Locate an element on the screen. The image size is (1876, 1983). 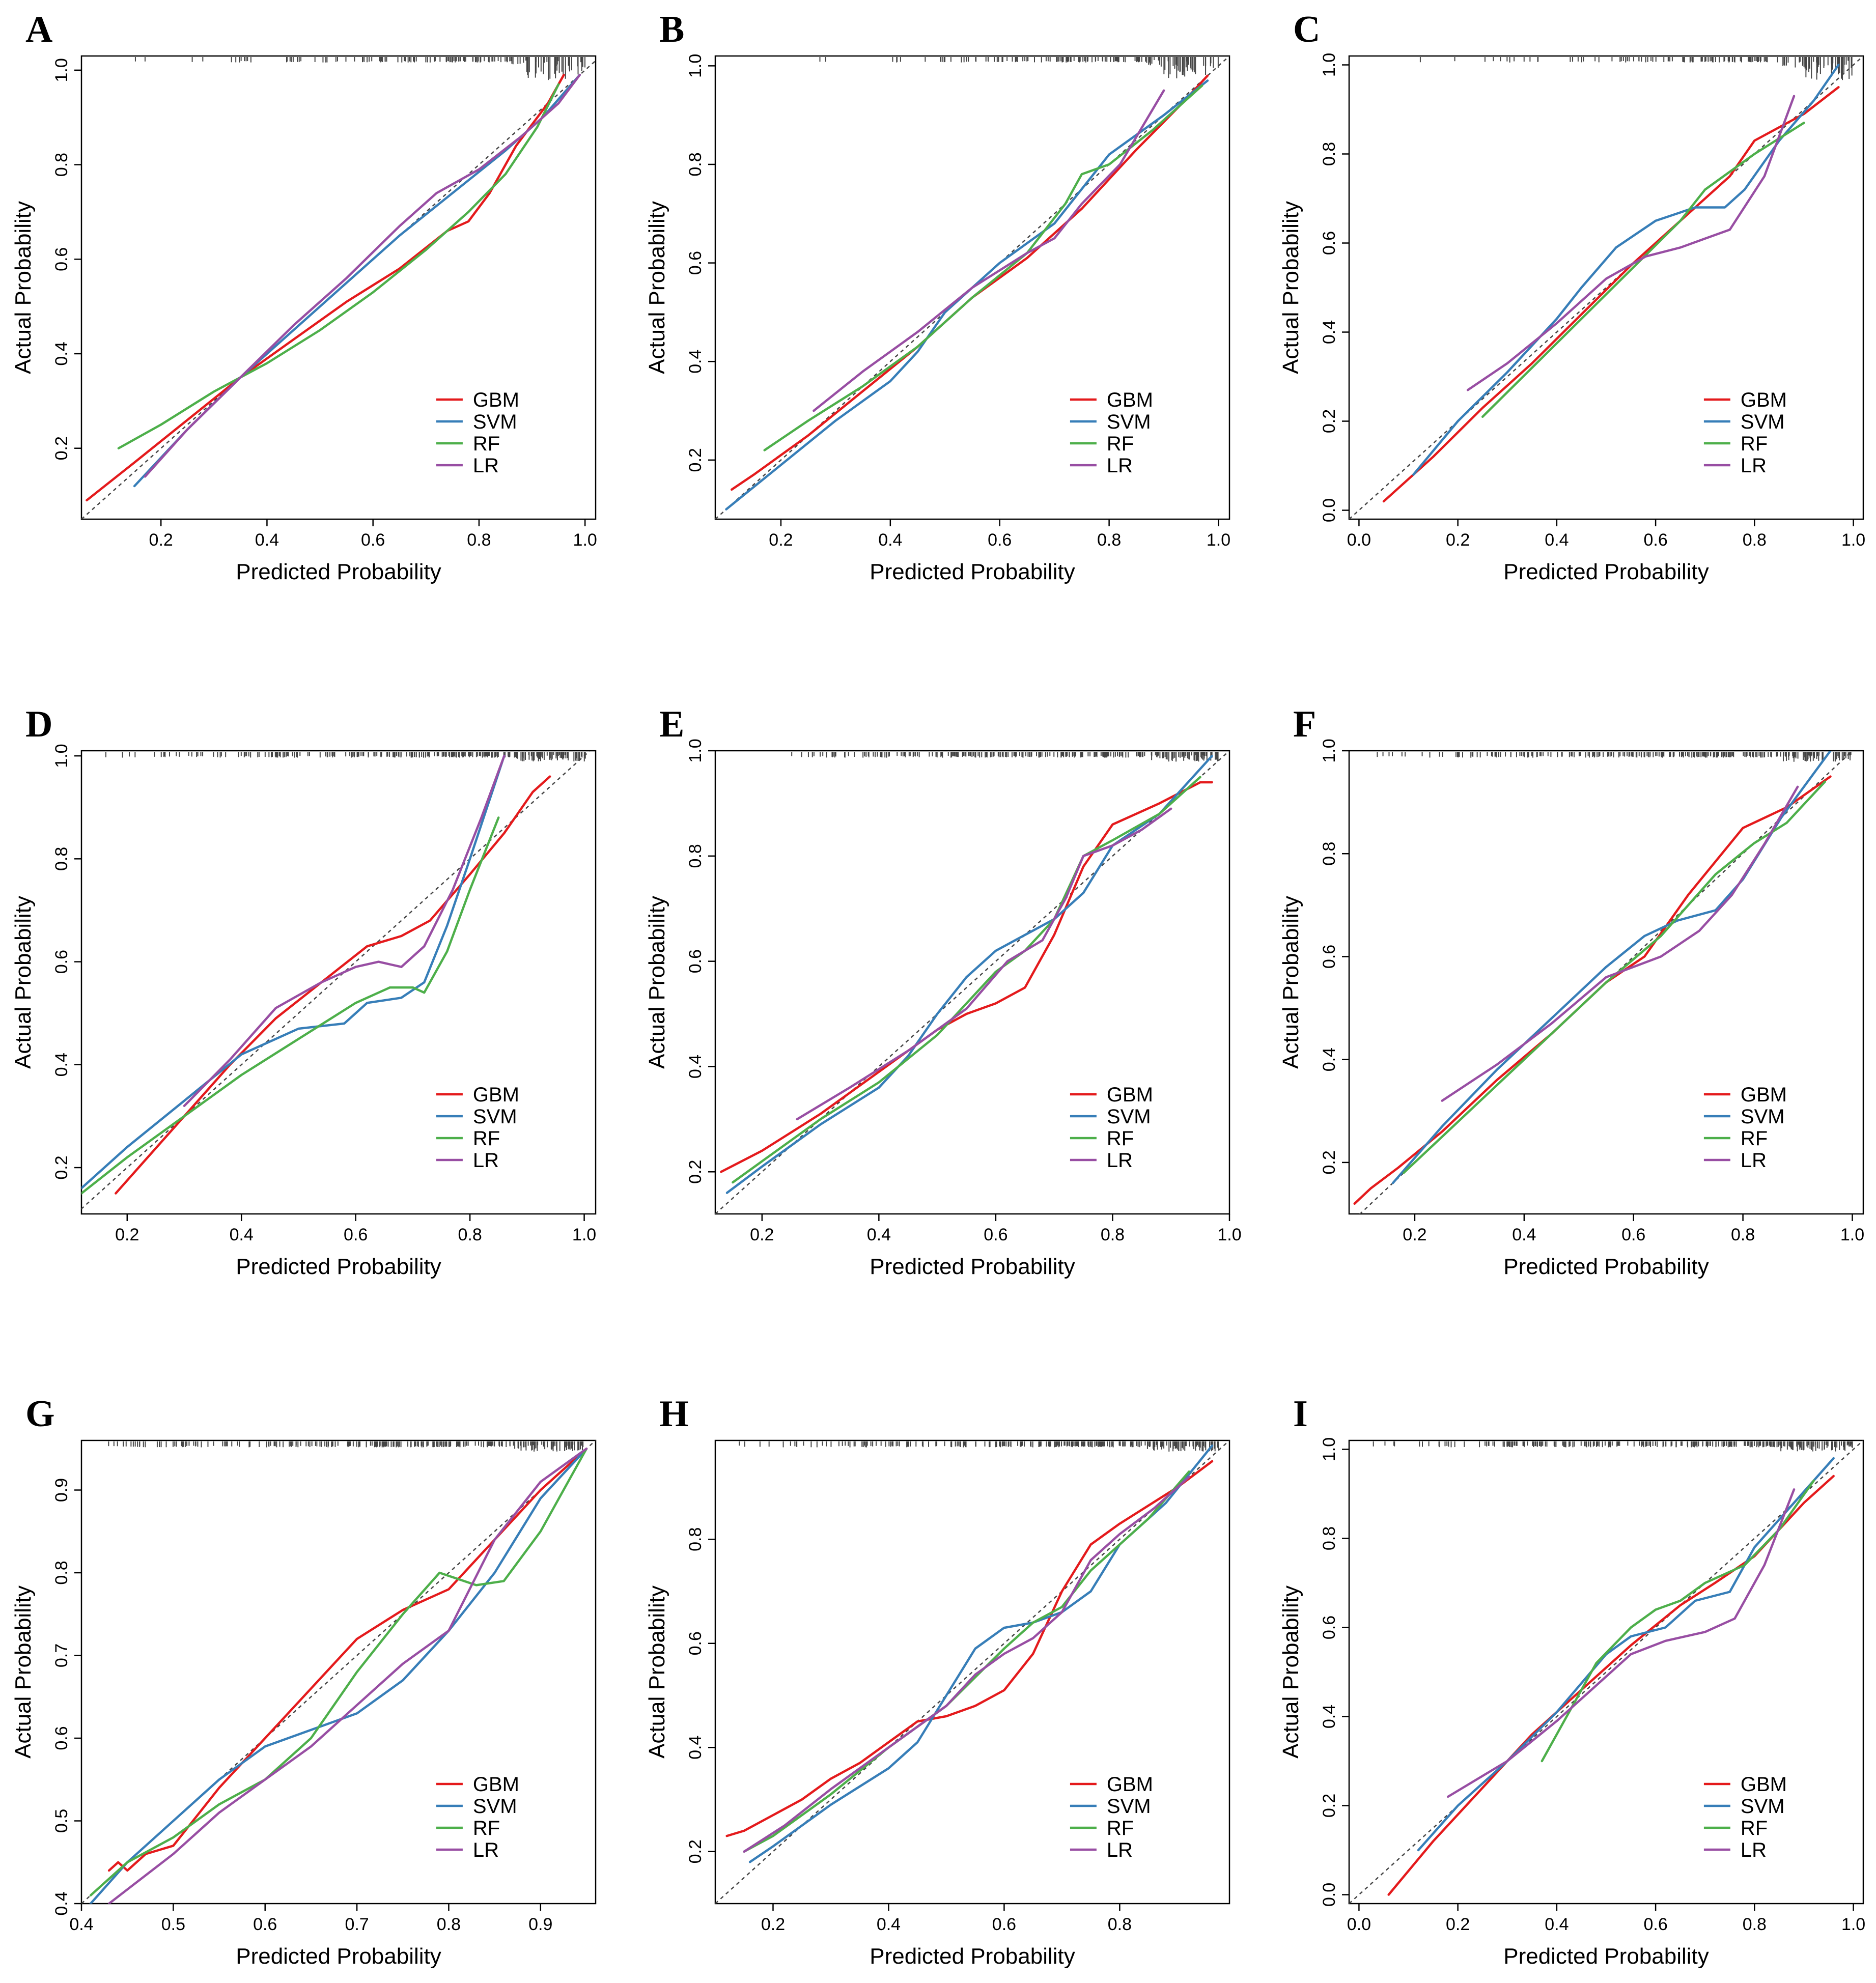
panel-letter-h: H is located at coordinates (674, 1414).